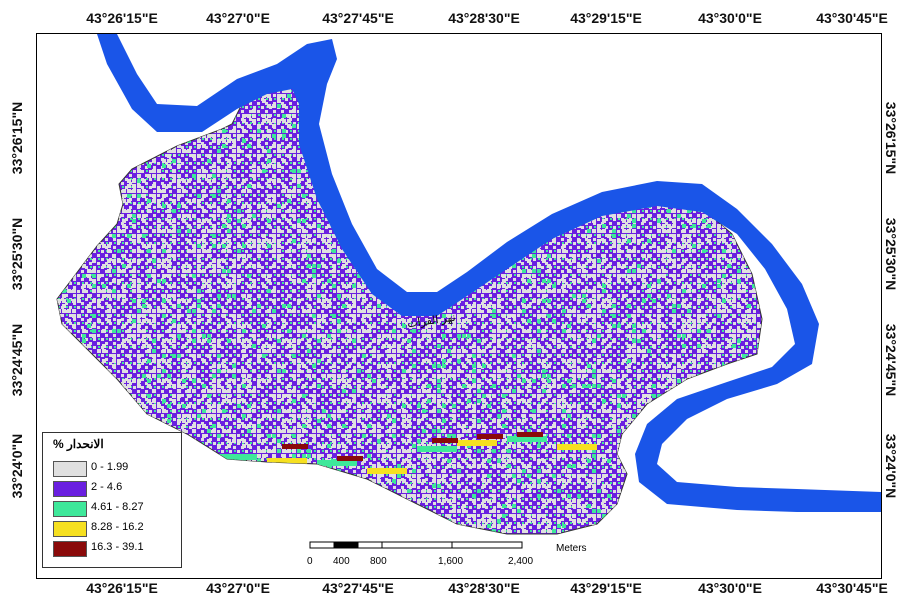 Image resolution: width=908 pixels, height=598 pixels. Describe the element at coordinates (117, 527) in the screenshot. I see `legend-label: 8.28 - 16.2` at that location.